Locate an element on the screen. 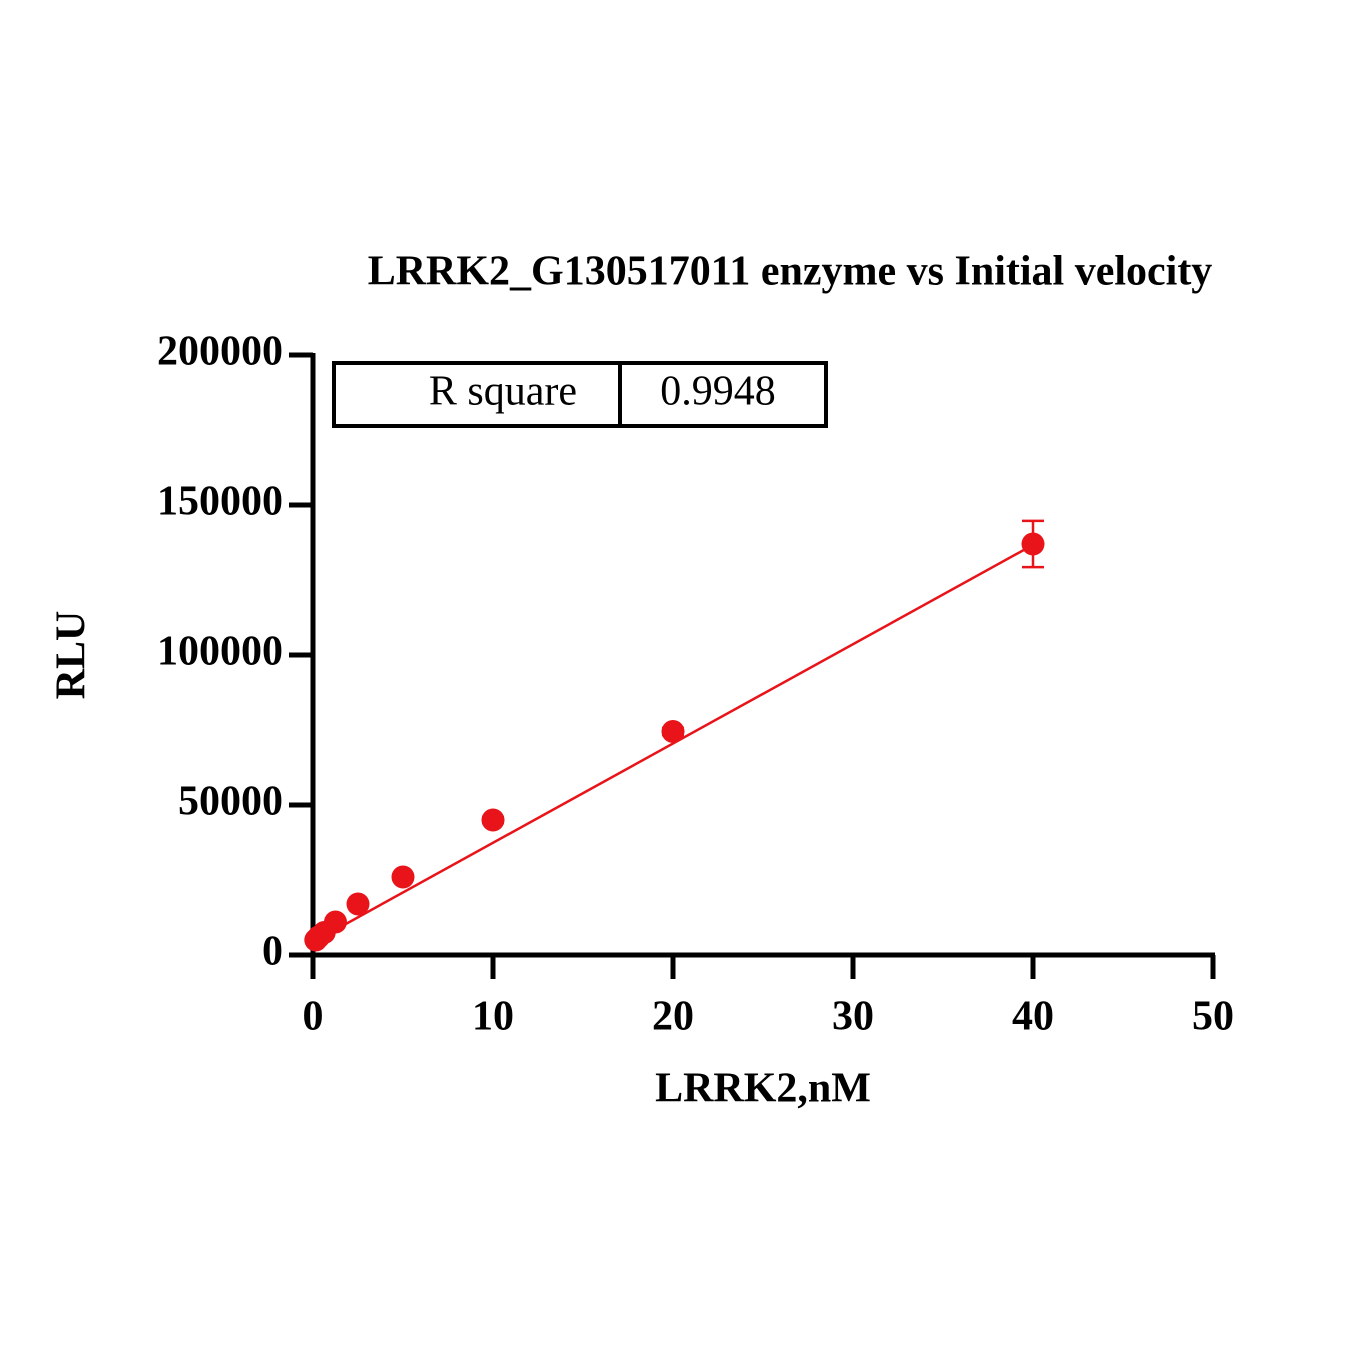 This screenshot has width=1365, height=1365. stats-value: 0.9948 is located at coordinates (718, 392).